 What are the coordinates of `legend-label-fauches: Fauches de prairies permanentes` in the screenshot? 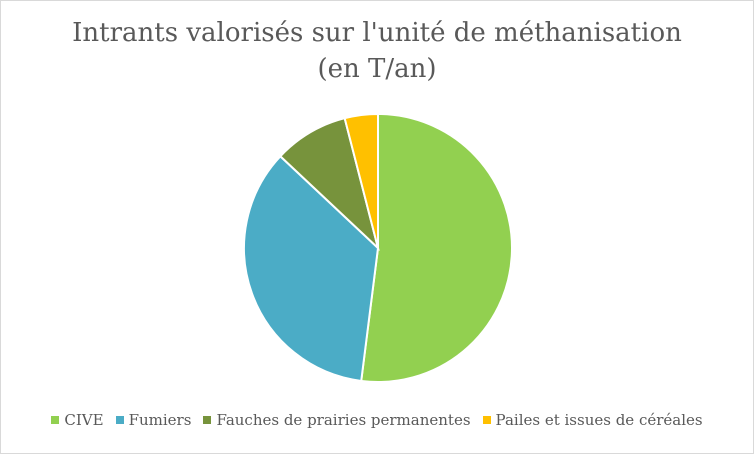 It's located at (343, 420).